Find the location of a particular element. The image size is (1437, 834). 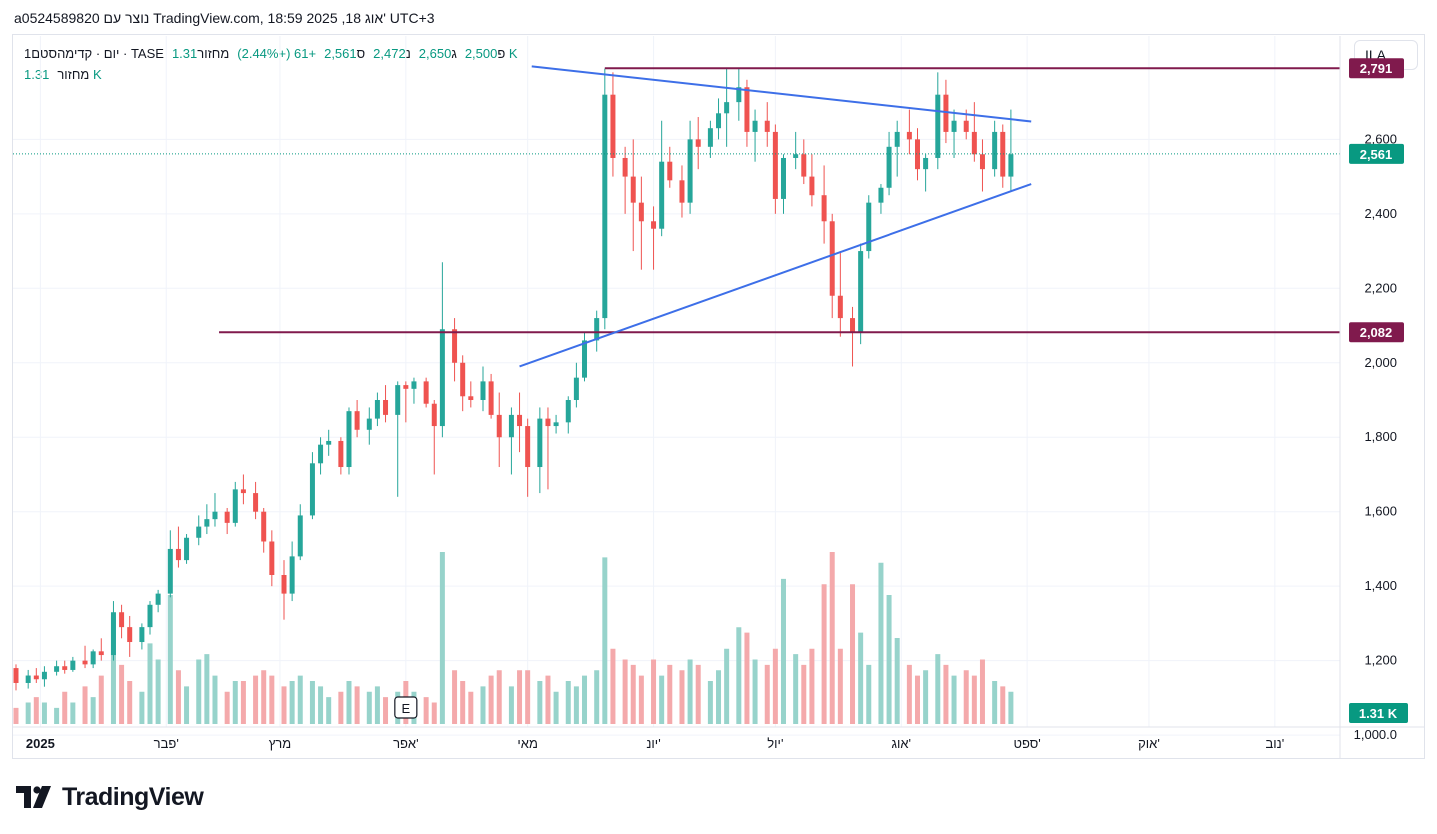

tradingview-logo: TradingView is located at coordinates (110, 797).